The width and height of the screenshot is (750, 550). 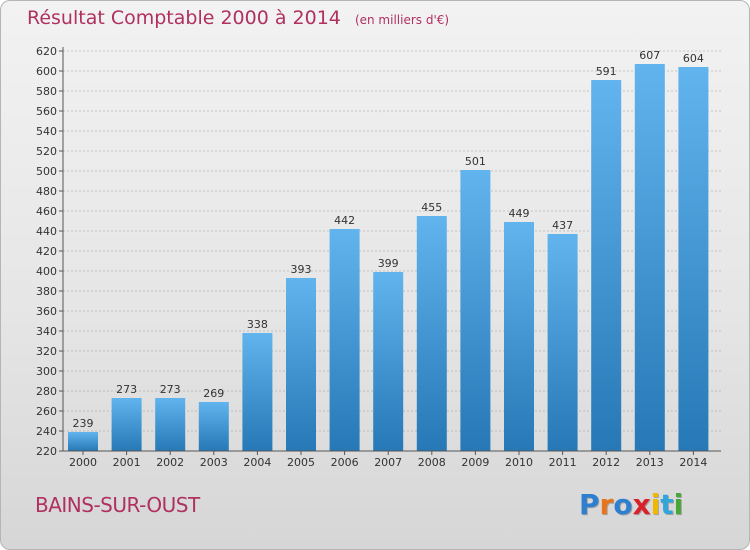 I want to click on y-tick-label: 300, so click(x=46, y=371).